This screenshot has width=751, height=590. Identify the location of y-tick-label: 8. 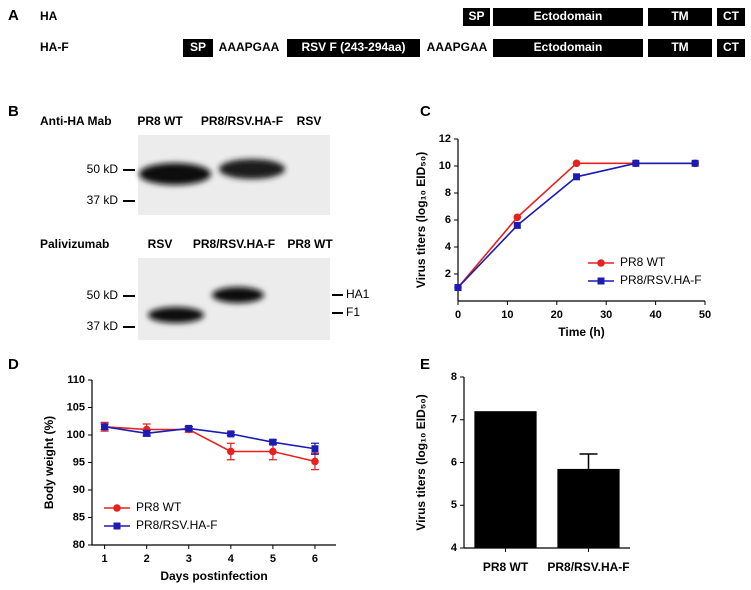
(448, 193).